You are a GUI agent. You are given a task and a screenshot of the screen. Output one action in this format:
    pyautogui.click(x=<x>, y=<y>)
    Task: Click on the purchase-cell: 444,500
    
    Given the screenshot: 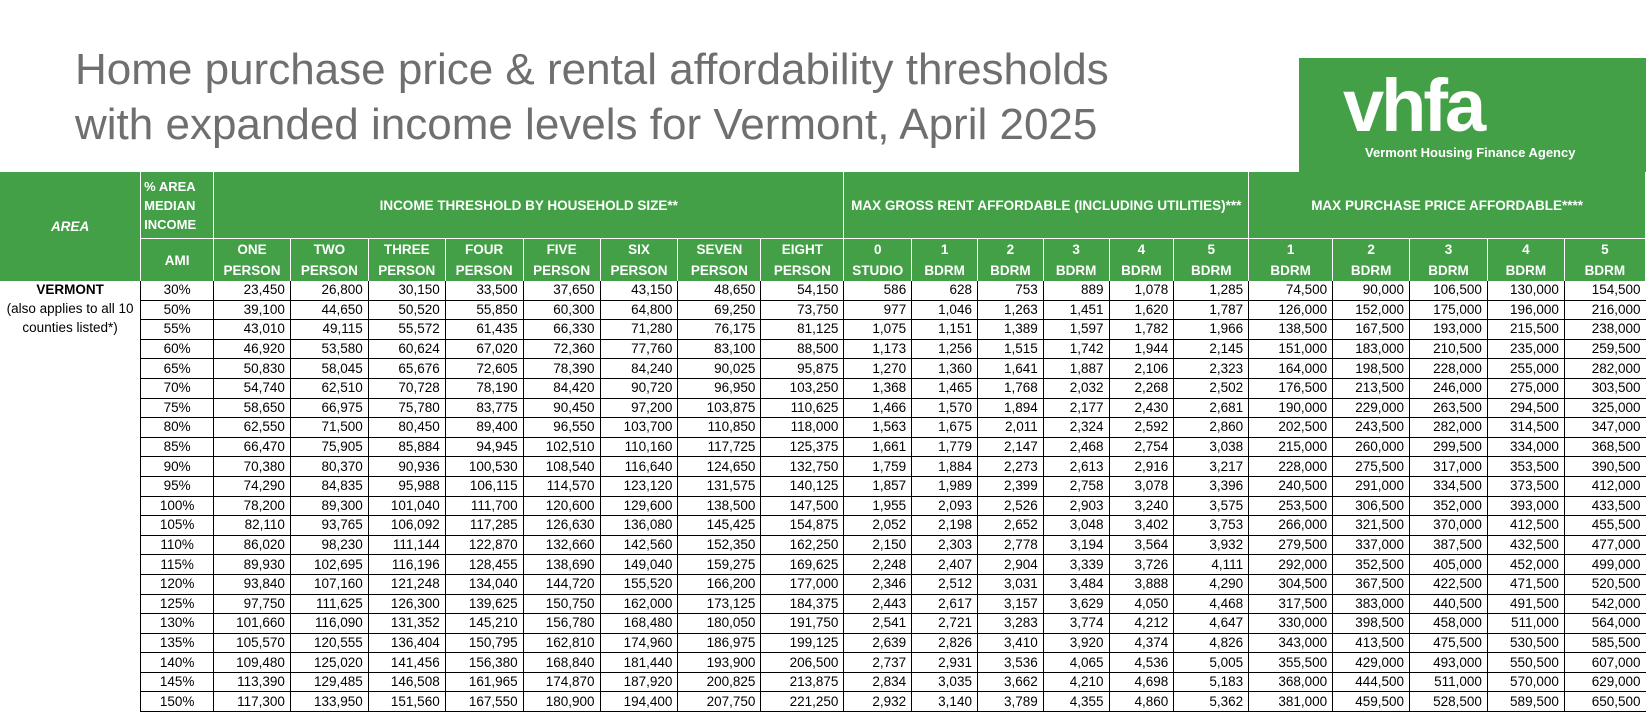 What is the action you would take?
    pyautogui.click(x=1371, y=682)
    